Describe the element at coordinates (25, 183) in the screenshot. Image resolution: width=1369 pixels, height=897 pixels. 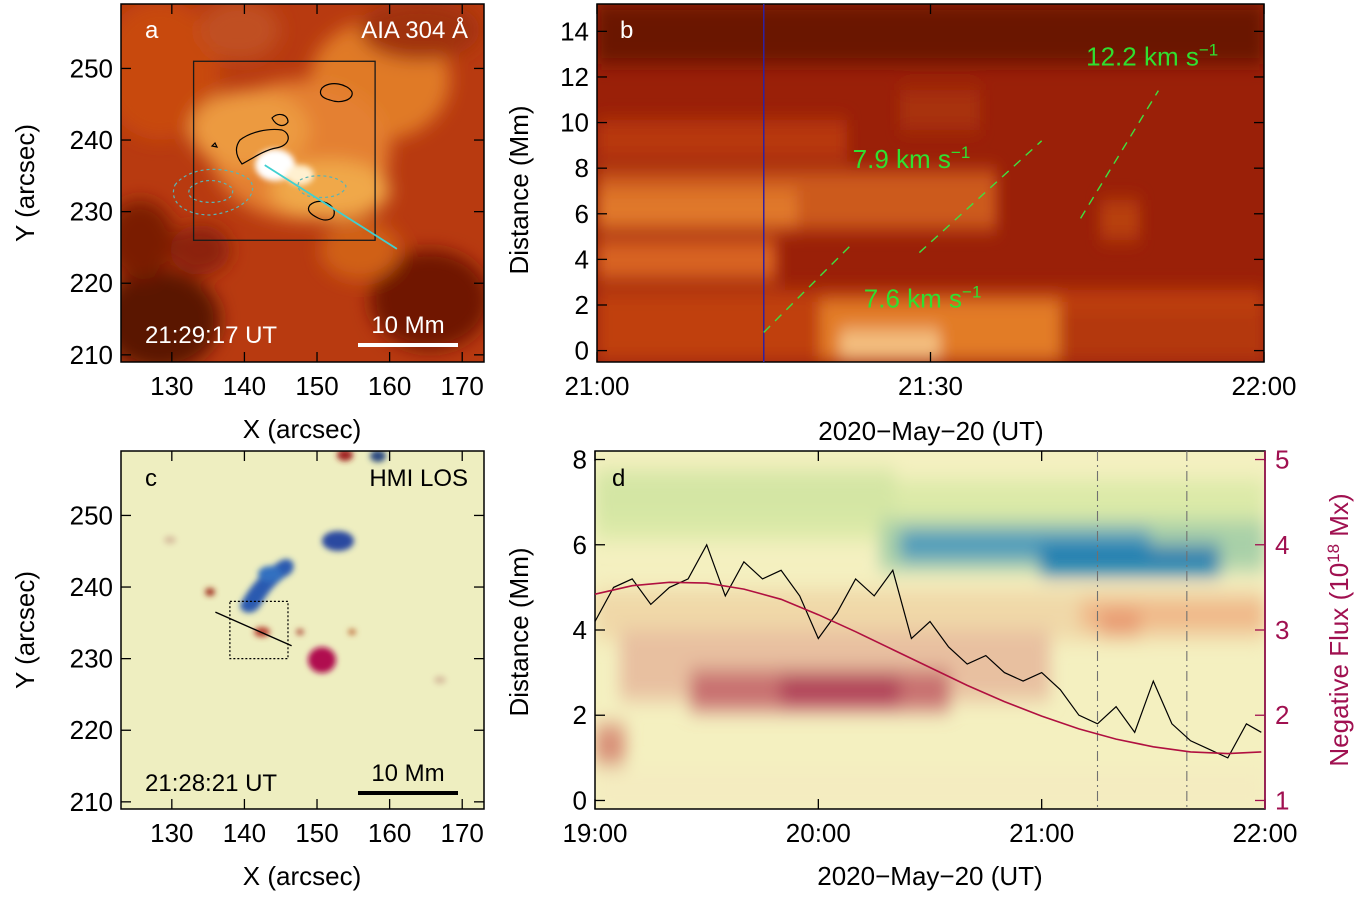
I see `panel-a-ylabel: Y (arcsec)` at that location.